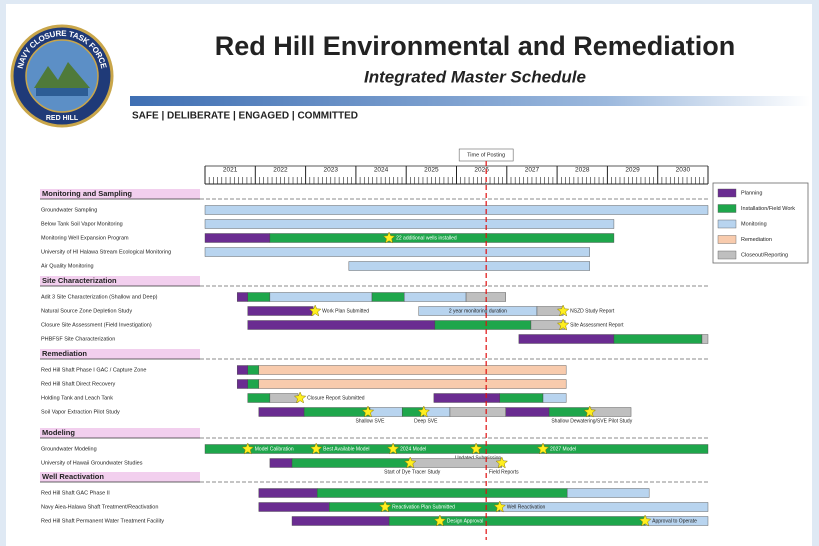 This screenshot has height=546, width=819. Describe the element at coordinates (591, 421) in the screenshot. I see `milestone-label: Shallow Dewatering/SVE Pilot Study` at that location.